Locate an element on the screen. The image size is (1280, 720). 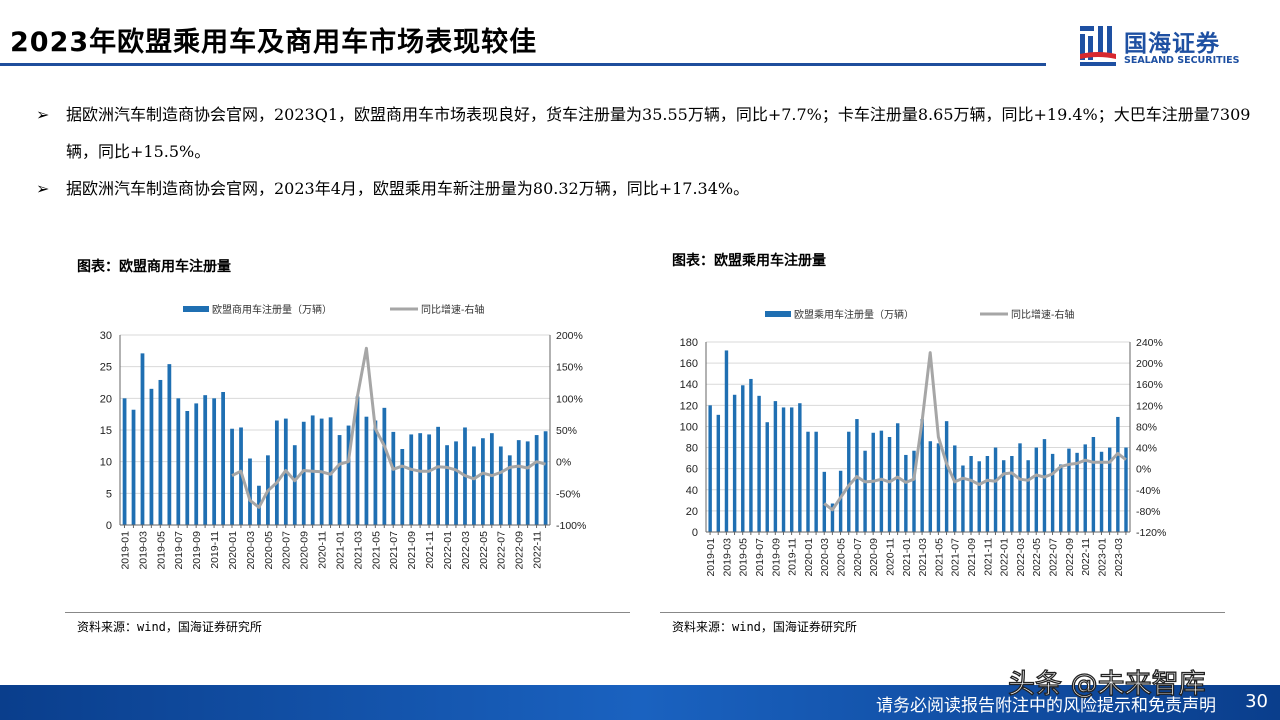
arrow-right-icon: ➢ is located at coordinates (43, 188).